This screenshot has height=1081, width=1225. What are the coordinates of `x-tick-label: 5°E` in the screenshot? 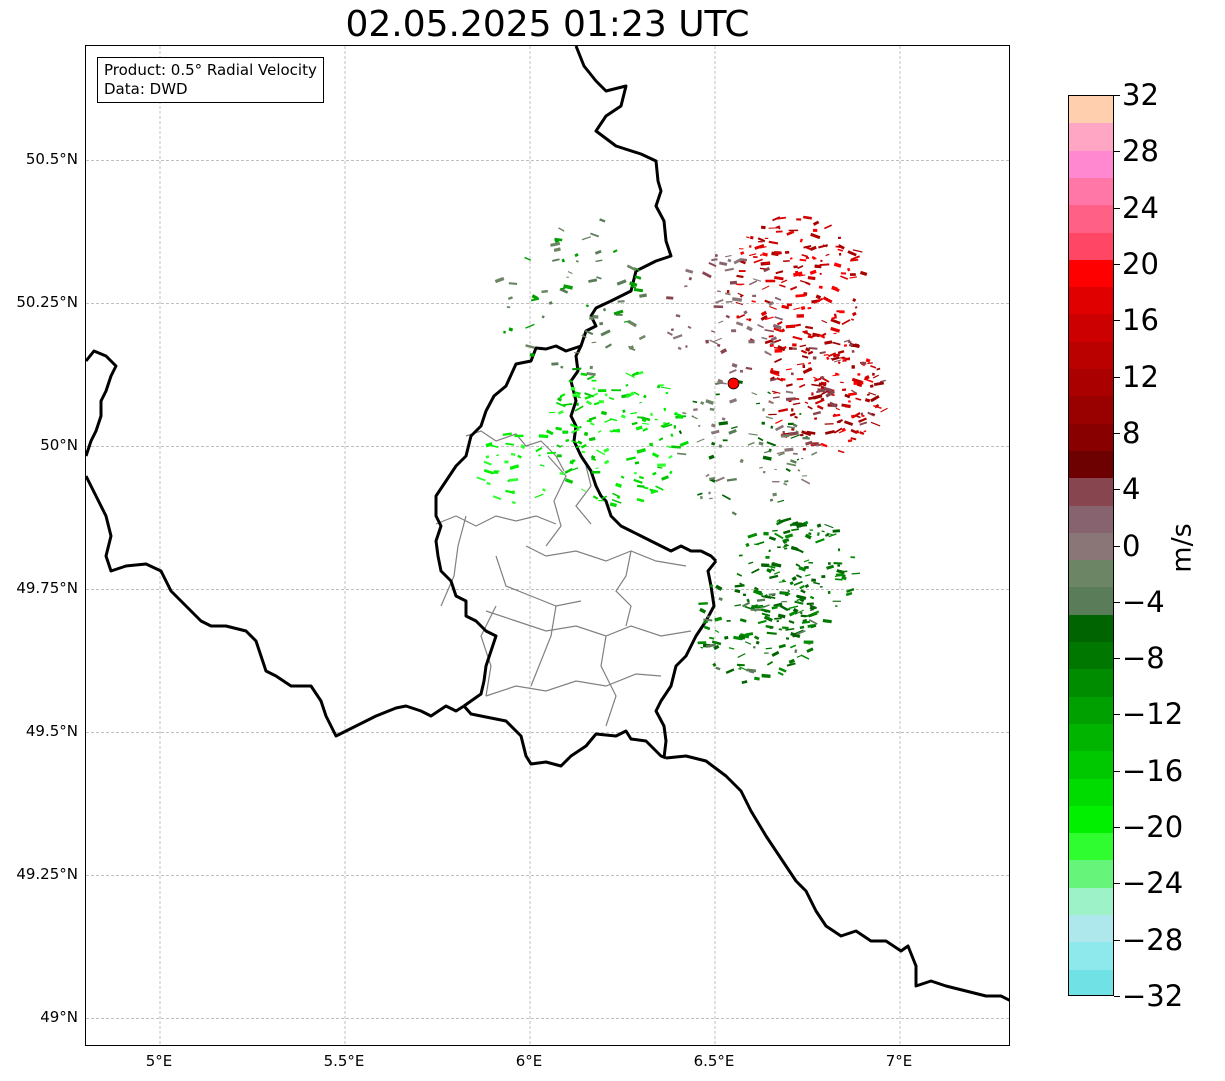 It's located at (159, 1061).